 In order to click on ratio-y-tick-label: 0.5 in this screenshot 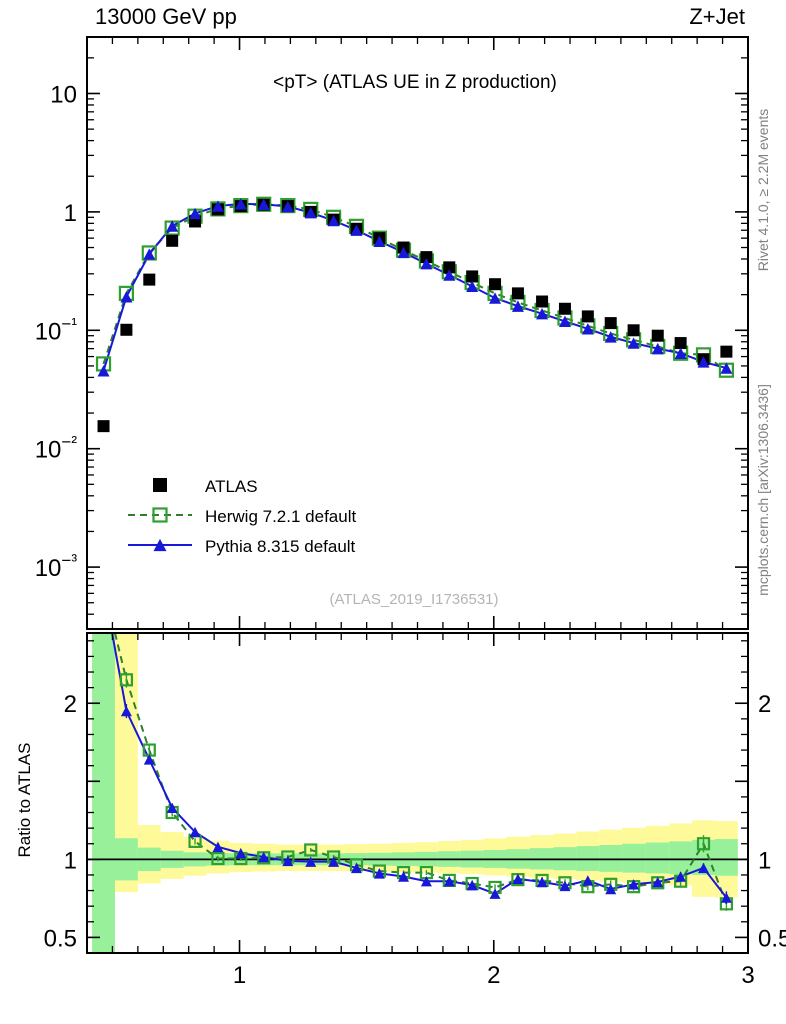, I will do `click(60, 938)`.